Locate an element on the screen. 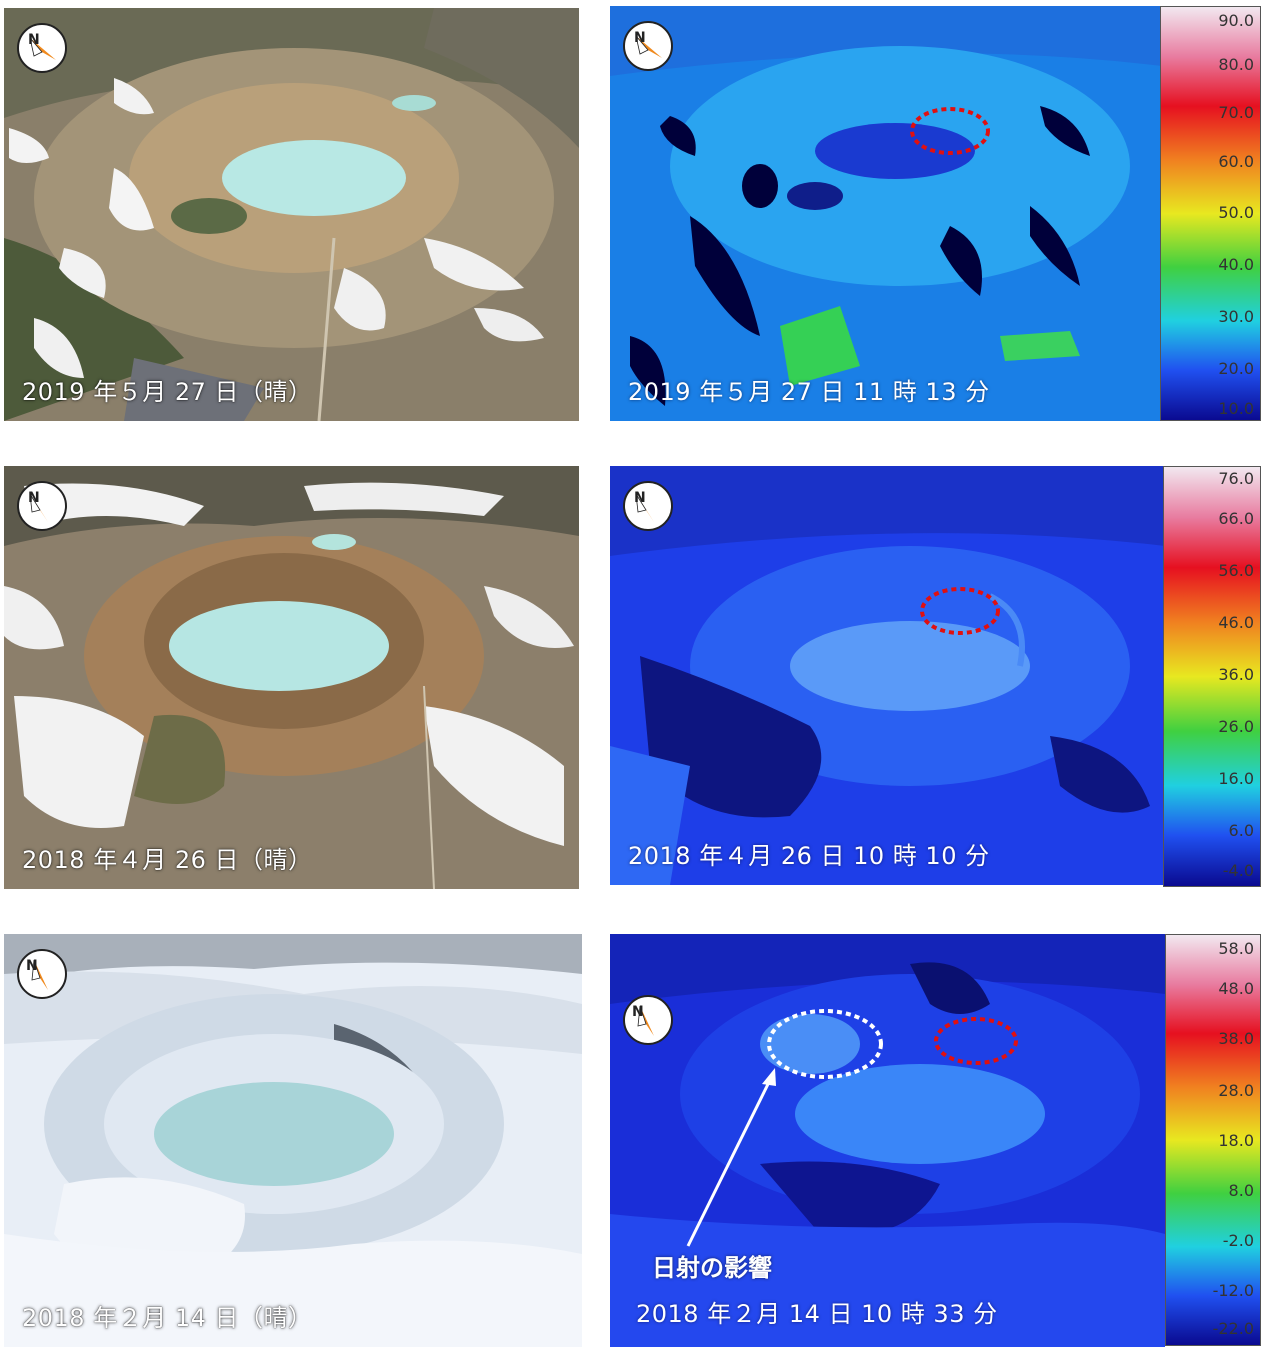 This screenshot has height=1347, width=1267. crater-photo-winter is located at coordinates (293, 1140).